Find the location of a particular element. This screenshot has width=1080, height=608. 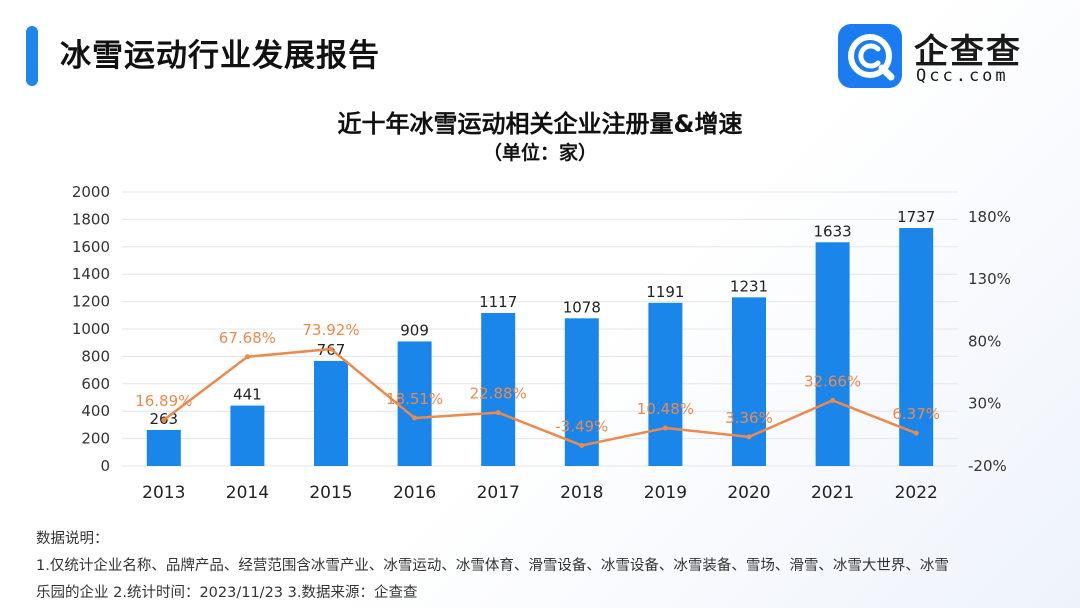

y-right-tick-label: 180% is located at coordinates (989, 217).